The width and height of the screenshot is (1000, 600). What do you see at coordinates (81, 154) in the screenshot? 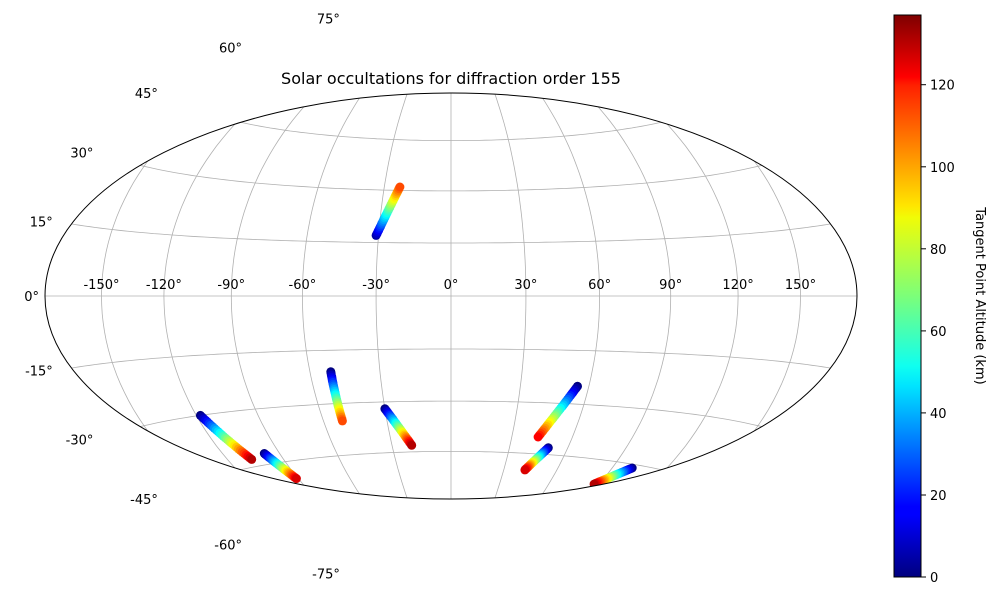
I see `latitude-tick-label: 30°` at bounding box center [81, 154].